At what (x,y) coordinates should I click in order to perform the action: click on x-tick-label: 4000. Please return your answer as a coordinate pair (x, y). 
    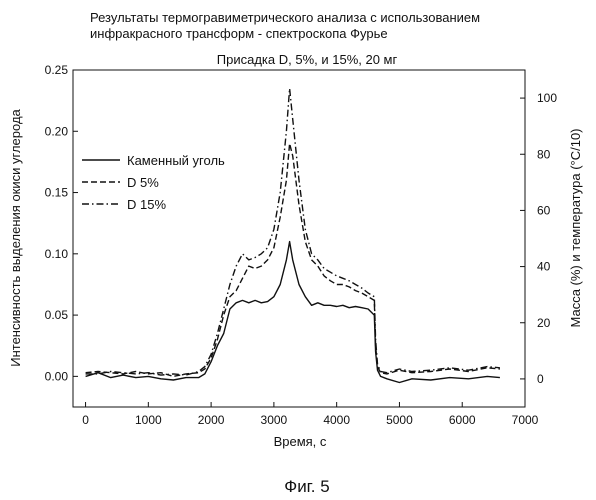
    Looking at the image, I should click on (336, 420).